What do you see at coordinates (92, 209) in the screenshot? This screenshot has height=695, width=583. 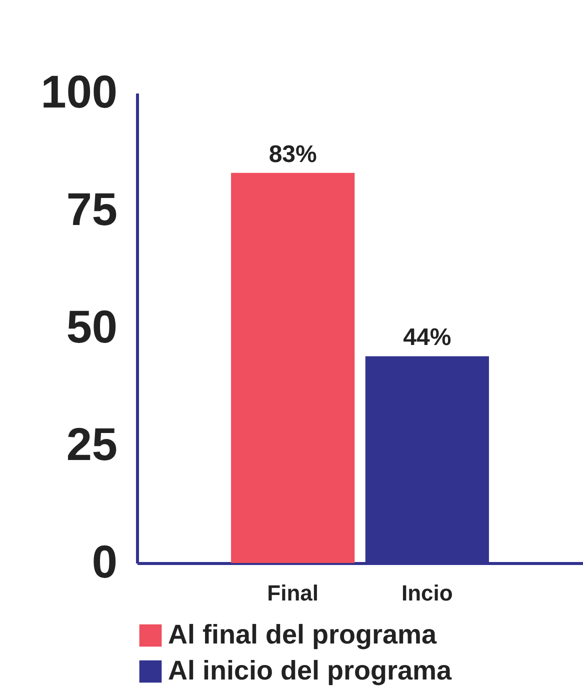 I see `y-tick-label: 75` at bounding box center [92, 209].